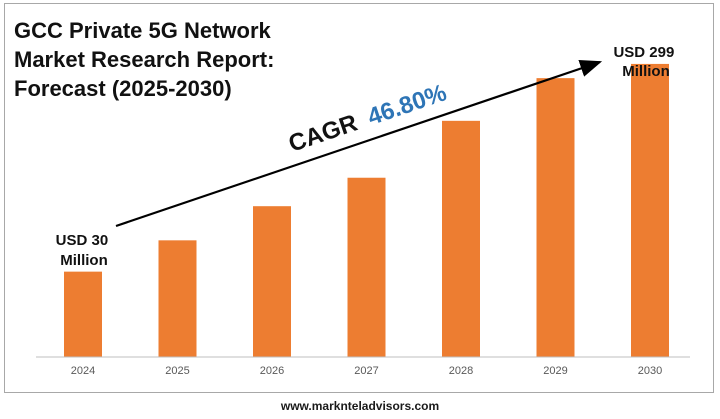 The image size is (720, 419). I want to click on bar-2028, so click(461, 238).